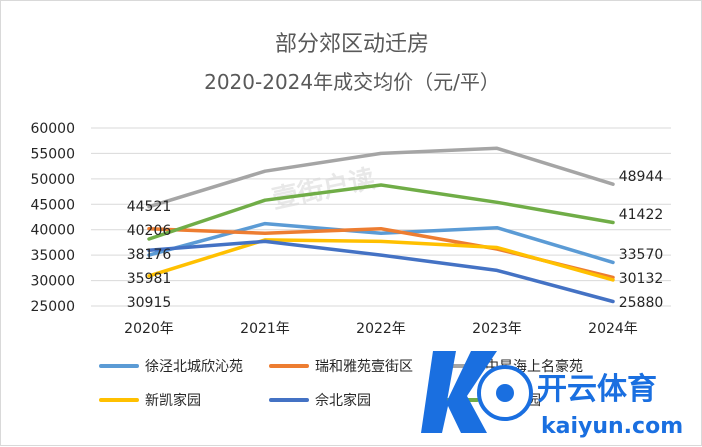 The image size is (702, 447). Describe the element at coordinates (52, 129) in the screenshot. I see `y-tick-label: 60000` at that location.